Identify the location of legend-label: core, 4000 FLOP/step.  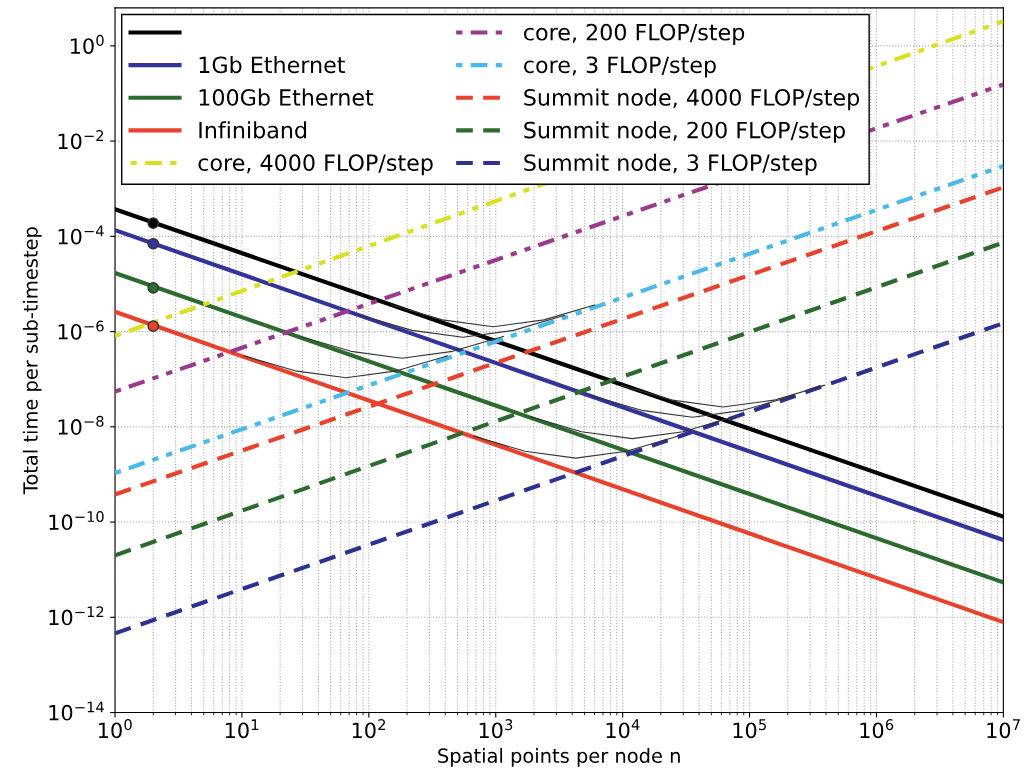
(315, 165).